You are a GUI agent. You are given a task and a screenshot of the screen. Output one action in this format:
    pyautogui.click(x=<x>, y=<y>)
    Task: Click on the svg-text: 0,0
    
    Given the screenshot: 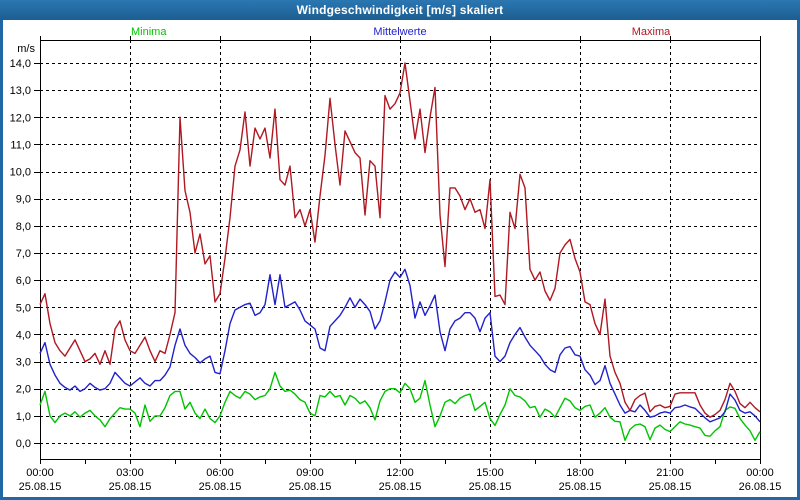 What is the action you would take?
    pyautogui.click(x=23, y=444)
    